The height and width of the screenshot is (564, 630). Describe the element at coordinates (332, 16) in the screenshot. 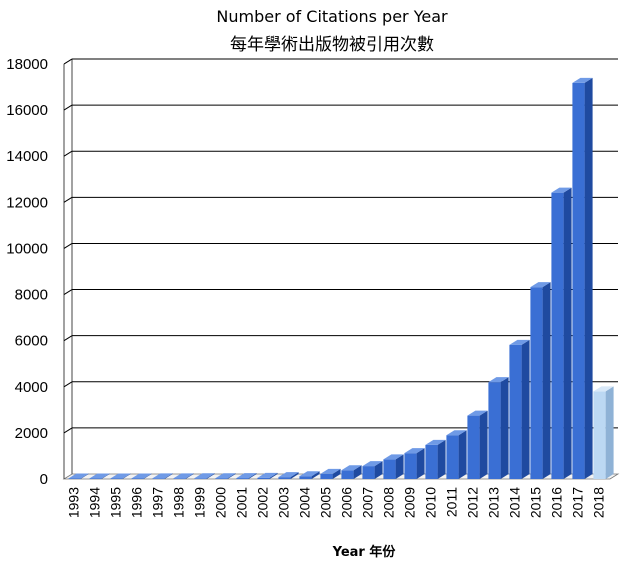

I see `chart-title: Number of Citations per Year` at that location.